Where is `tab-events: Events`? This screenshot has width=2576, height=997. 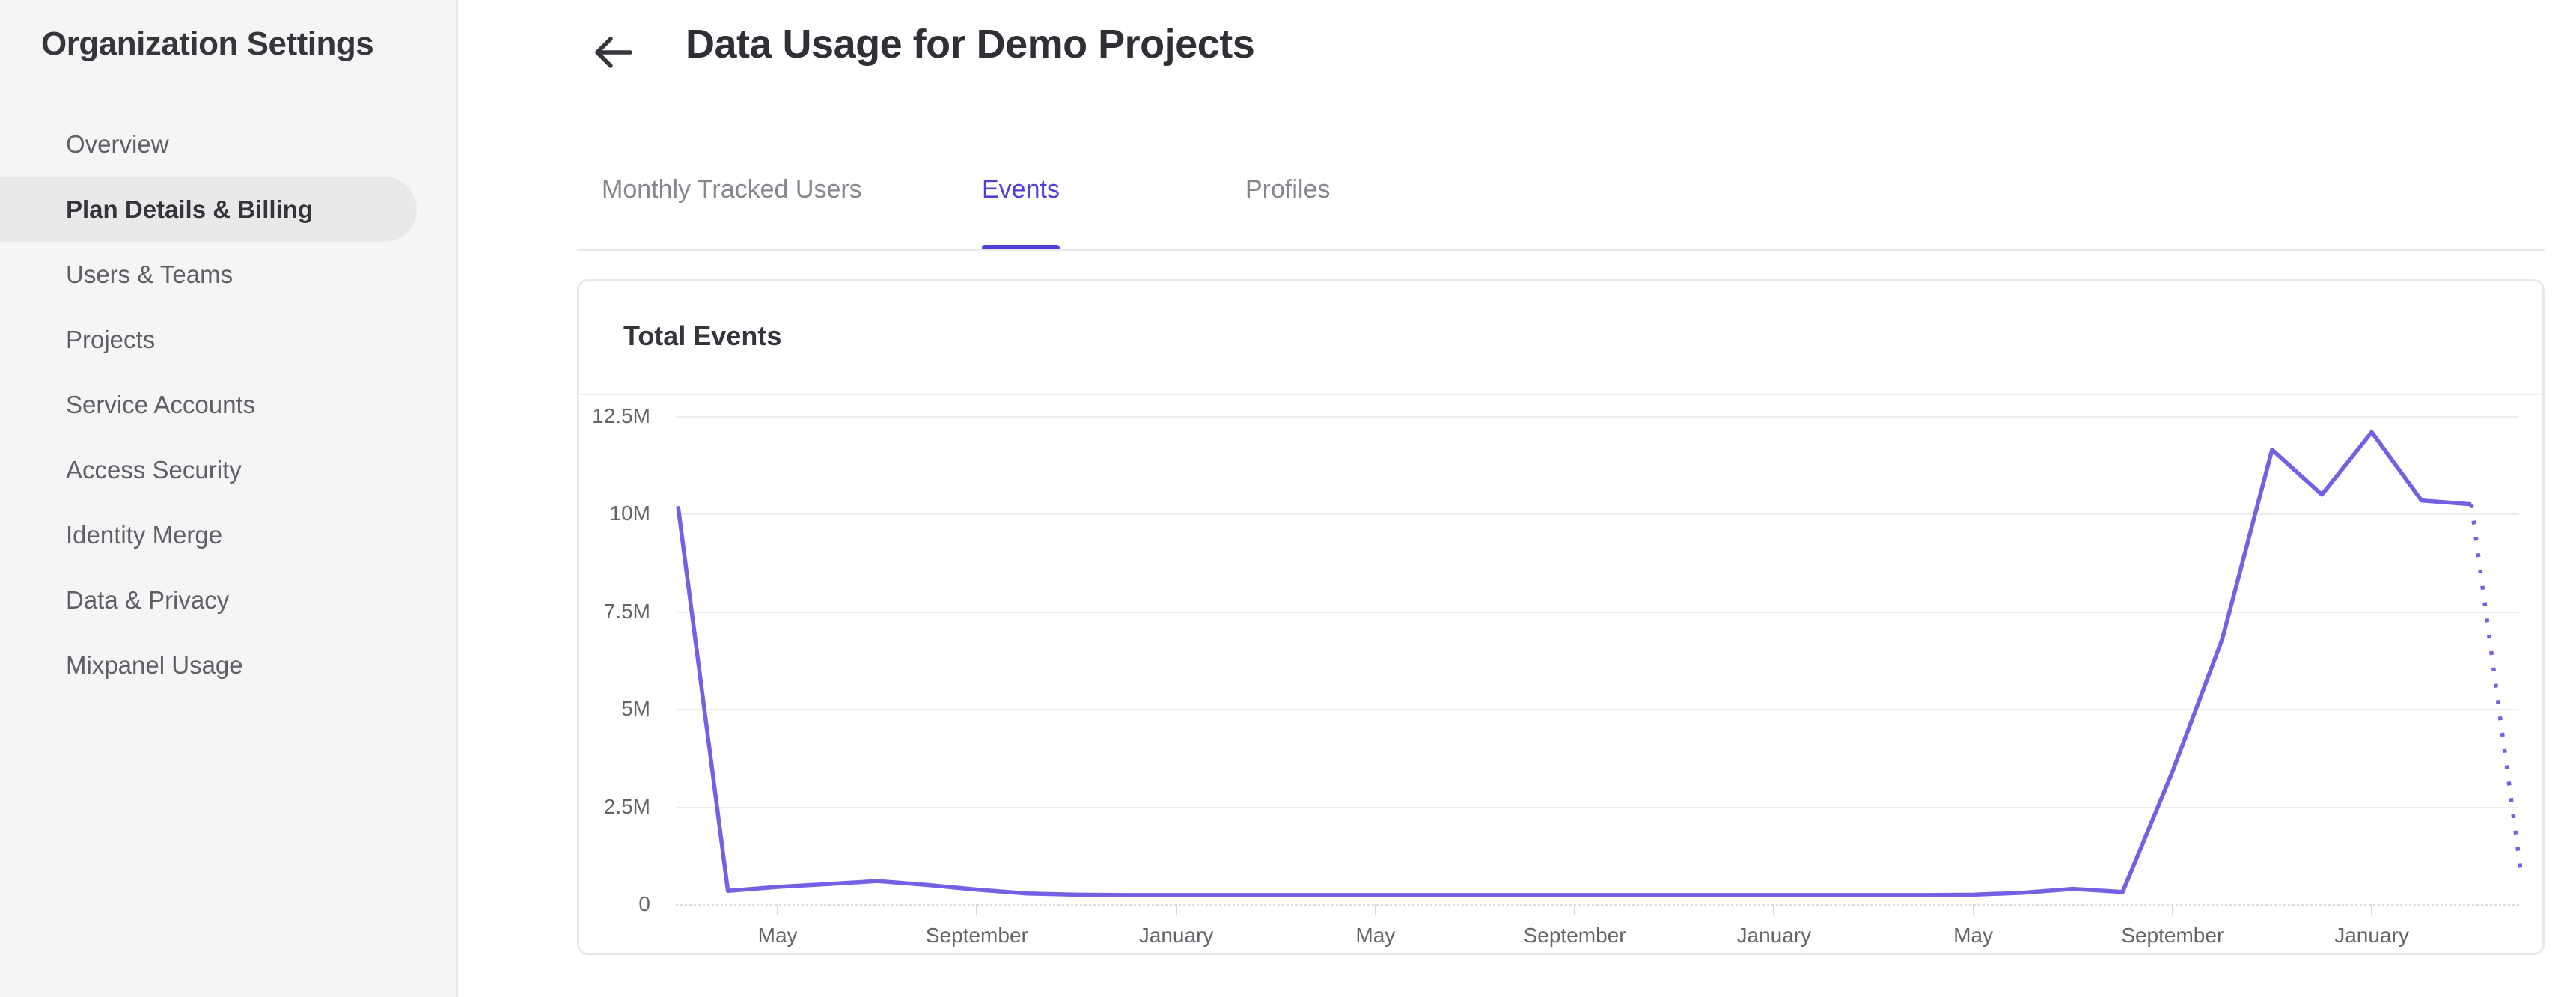
tab-events: Events is located at coordinates (1021, 205).